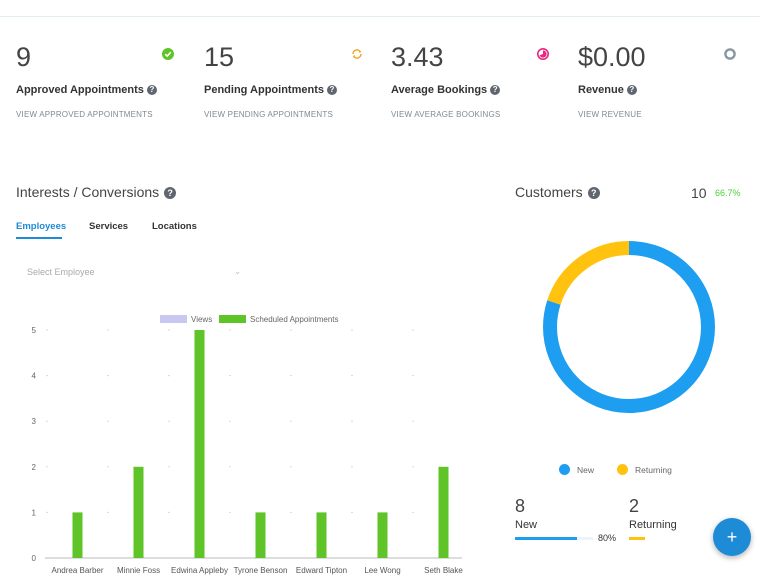 This screenshot has width=760, height=577. Describe the element at coordinates (199, 570) in the screenshot. I see `x-tick-label: Edwina Appleby` at that location.